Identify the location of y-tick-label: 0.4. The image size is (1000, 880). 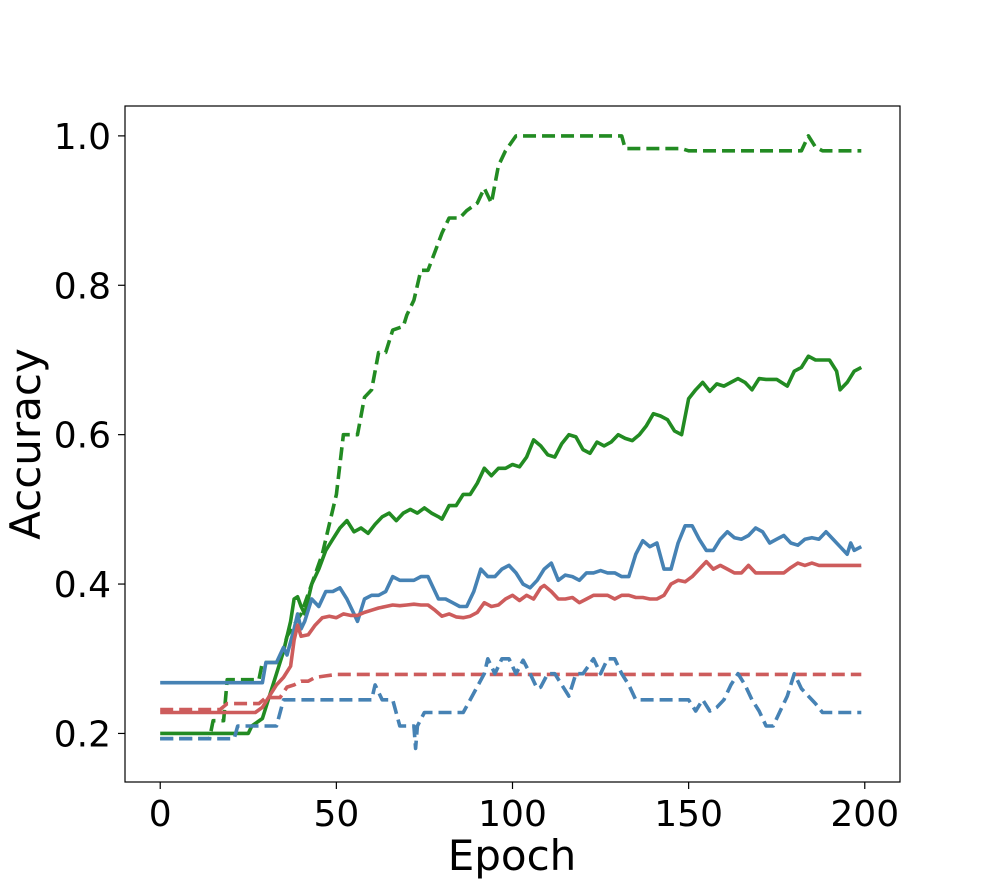
(82, 585).